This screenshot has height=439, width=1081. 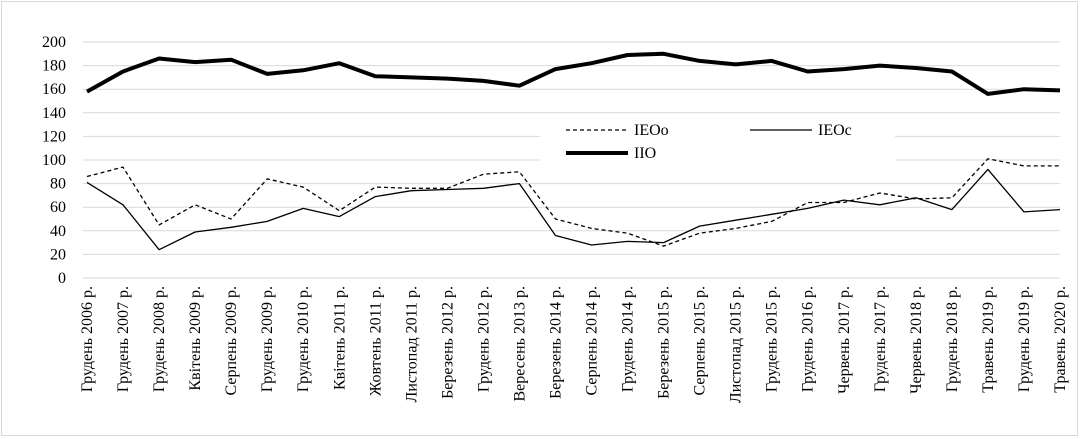 I want to click on x-tick-label: Грудень 2019 р., so click(x=1024, y=339).